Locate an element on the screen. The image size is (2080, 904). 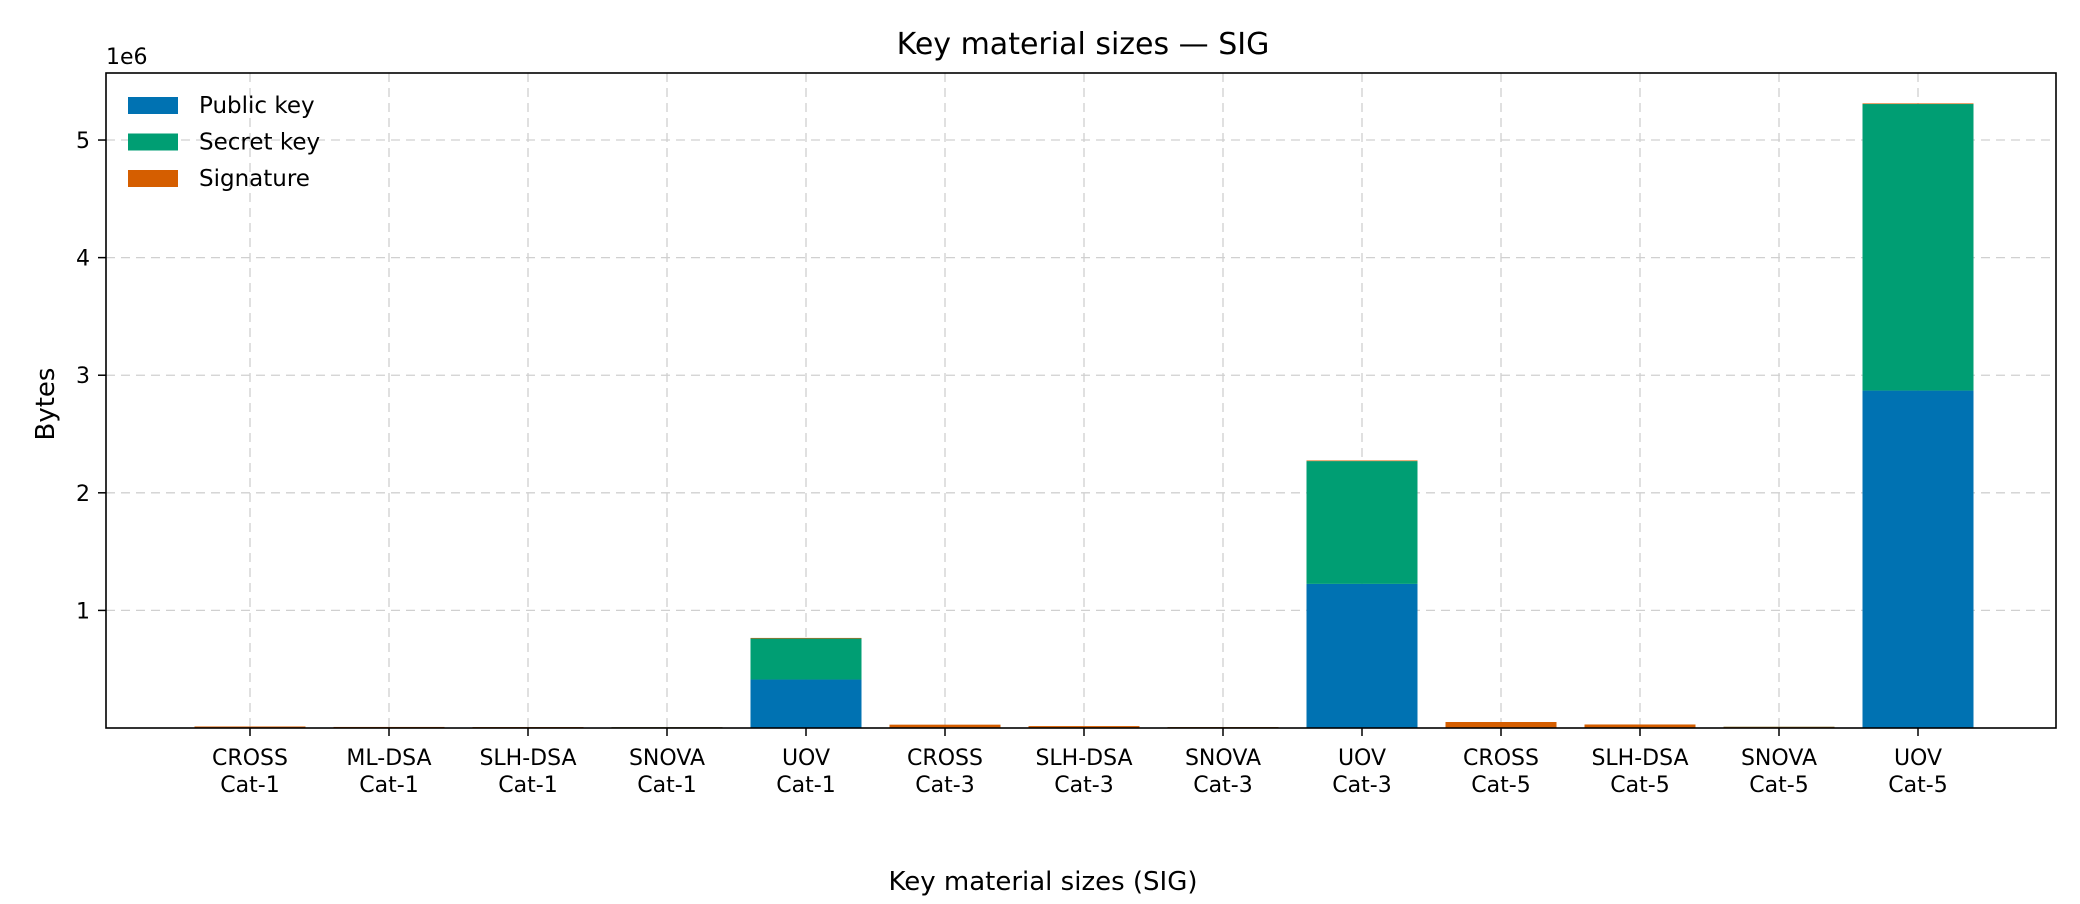
x-tick-label: CROSS Cat-5 is located at coordinates (1501, 772).